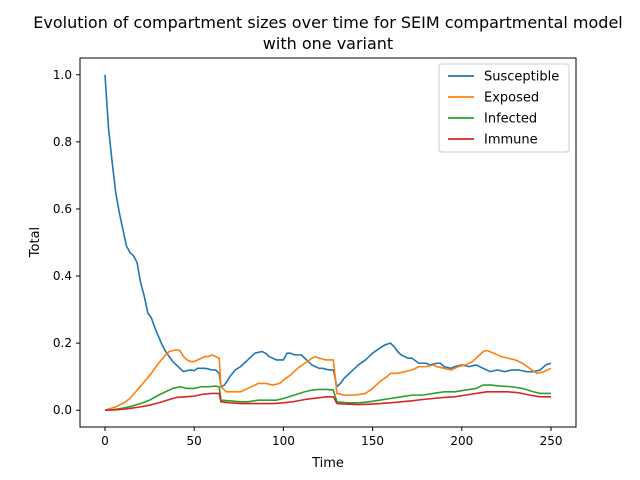  Describe the element at coordinates (551, 441) in the screenshot. I see `x-tick-label: 250` at that location.